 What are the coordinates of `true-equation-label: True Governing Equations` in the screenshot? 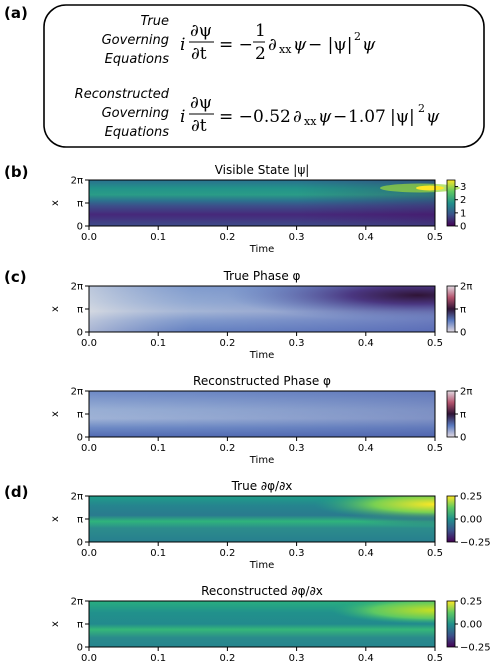 It's located at (136, 40).